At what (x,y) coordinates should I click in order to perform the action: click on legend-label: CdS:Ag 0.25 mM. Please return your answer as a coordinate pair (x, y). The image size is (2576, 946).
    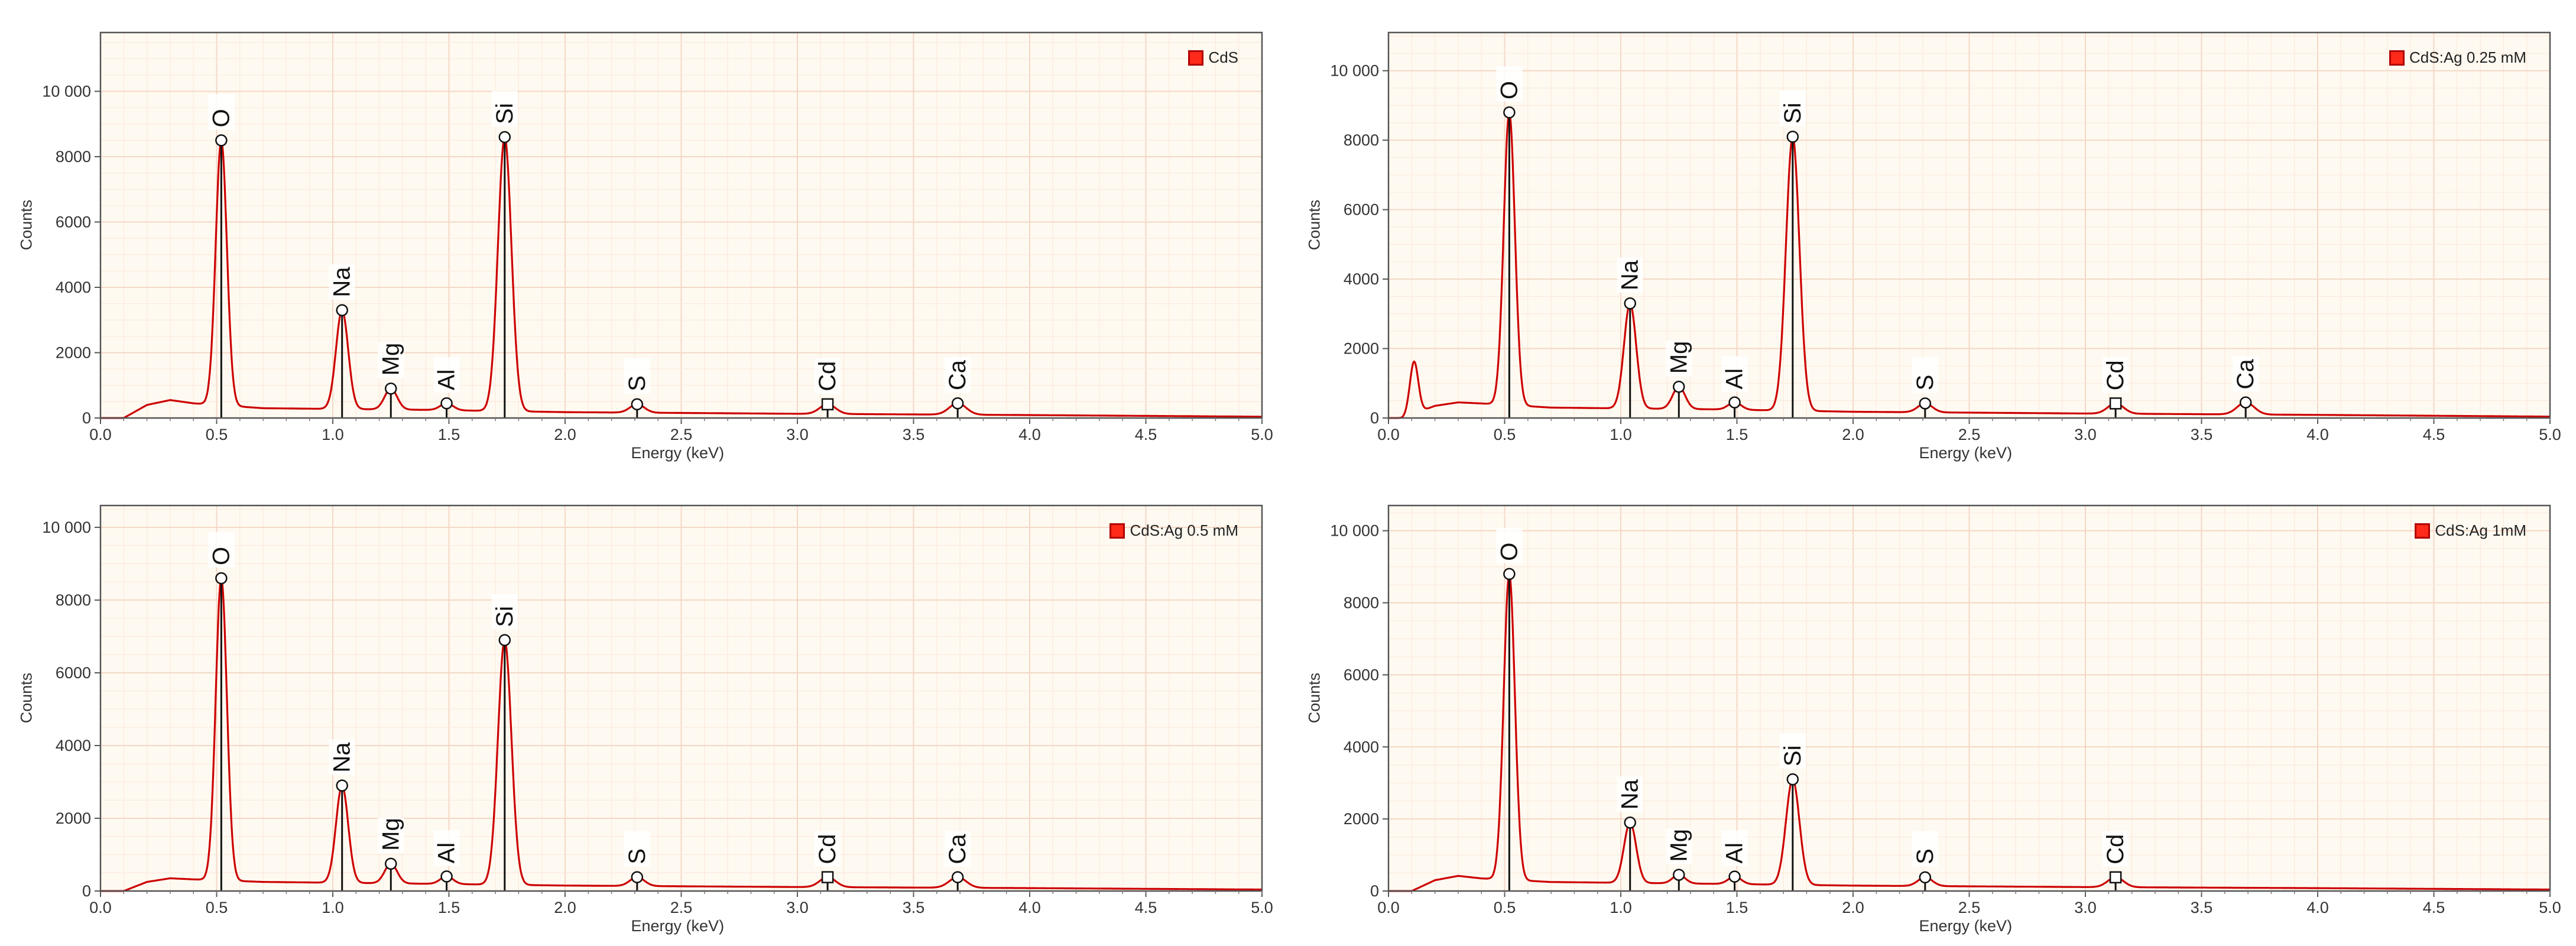
    Looking at the image, I should click on (2467, 57).